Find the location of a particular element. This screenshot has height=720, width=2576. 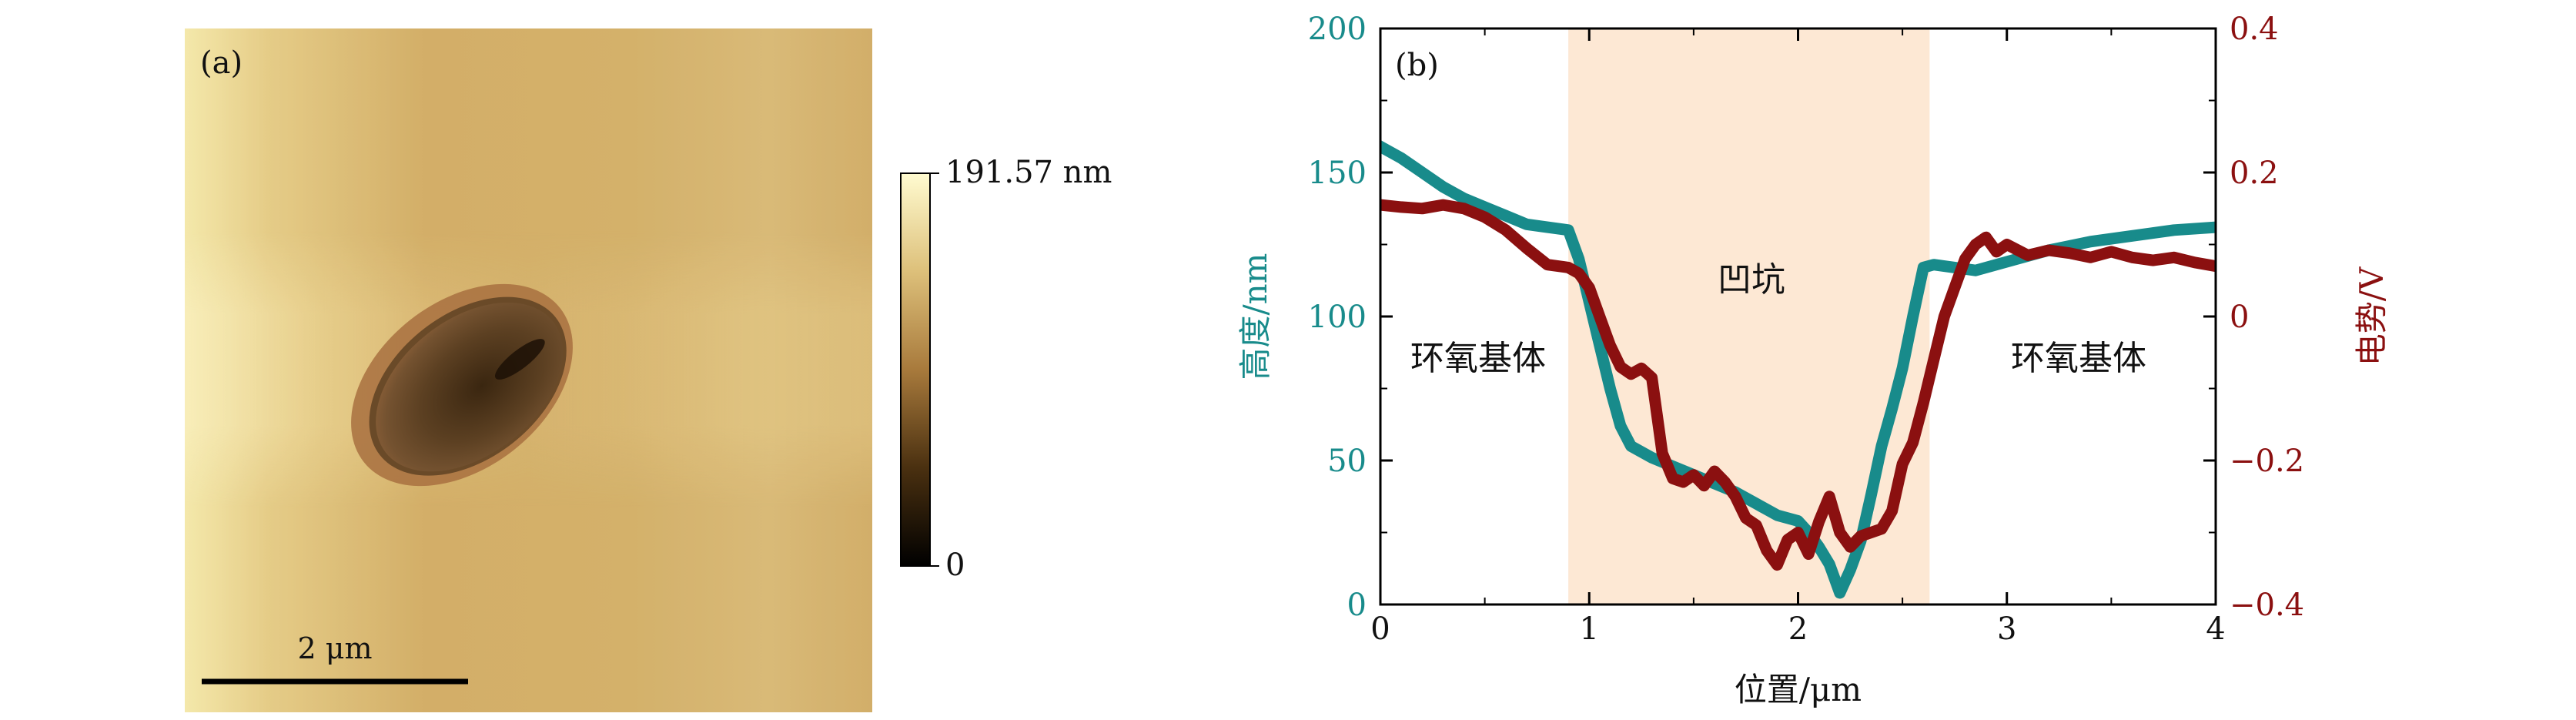

y-right-tick-label: −0.4 is located at coordinates (2267, 605).